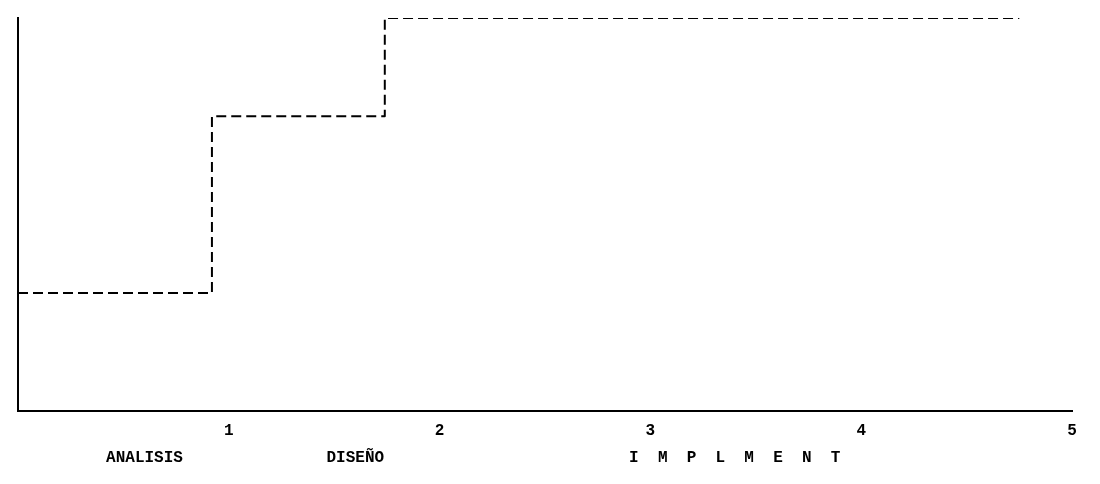 This screenshot has height=484, width=1100. I want to click on x-tick-label: 1, so click(229, 431).